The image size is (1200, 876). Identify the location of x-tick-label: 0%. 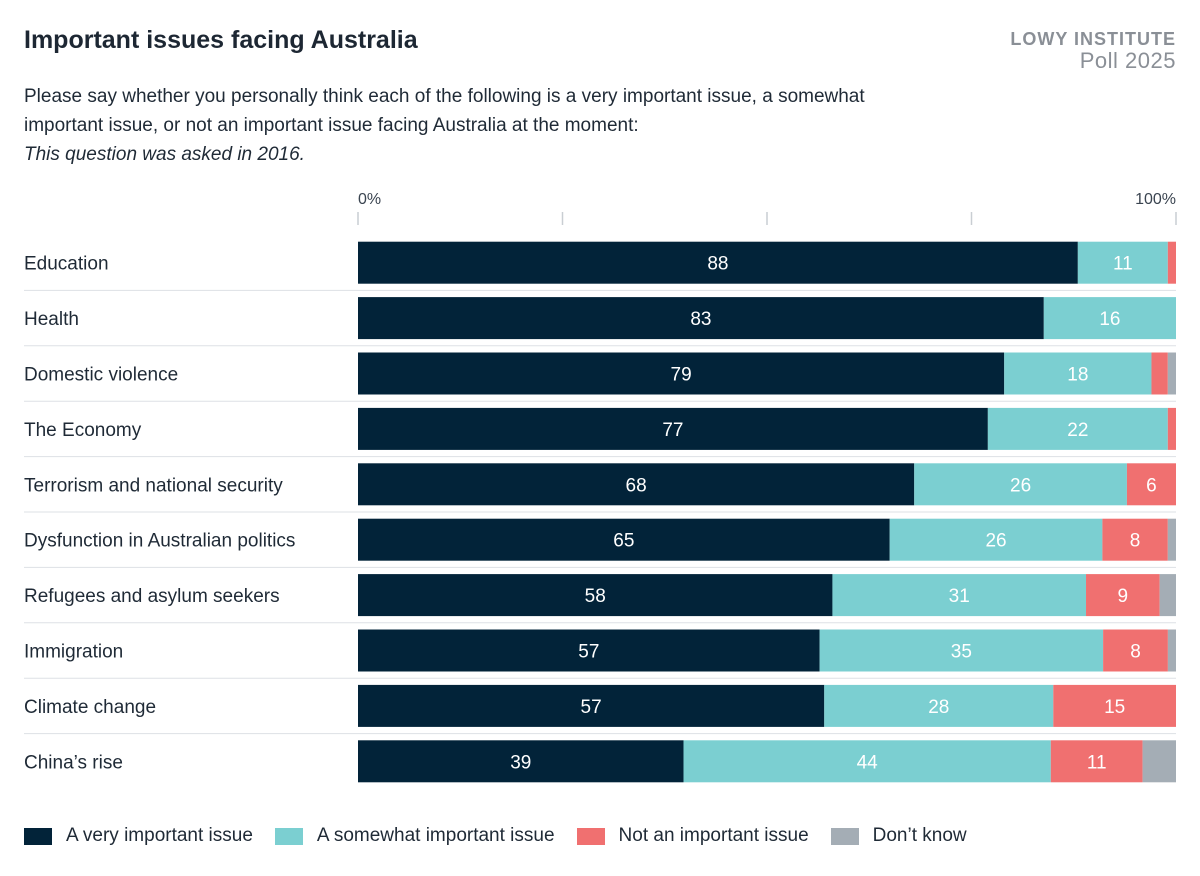
(369, 199).